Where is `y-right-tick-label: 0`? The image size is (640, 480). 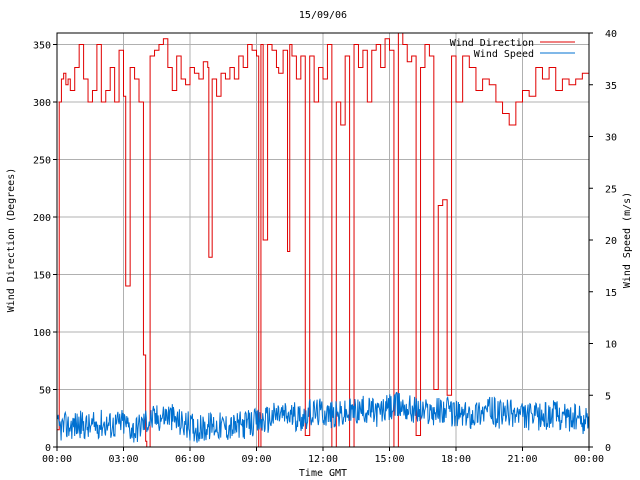
y-right-tick-label: 0 is located at coordinates (608, 448).